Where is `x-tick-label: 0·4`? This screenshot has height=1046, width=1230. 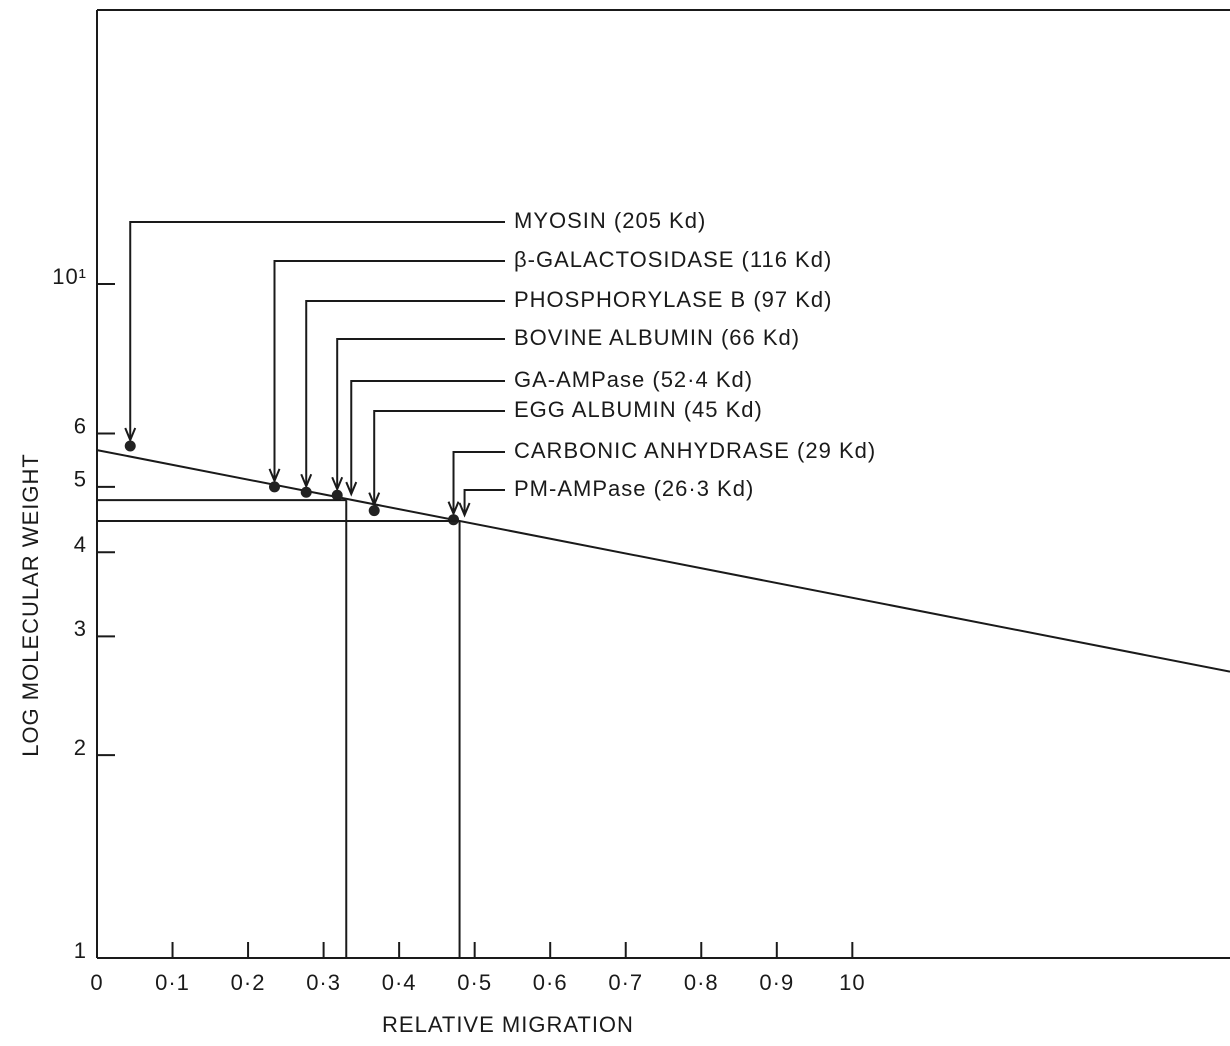
x-tick-label: 0·4 is located at coordinates (399, 982).